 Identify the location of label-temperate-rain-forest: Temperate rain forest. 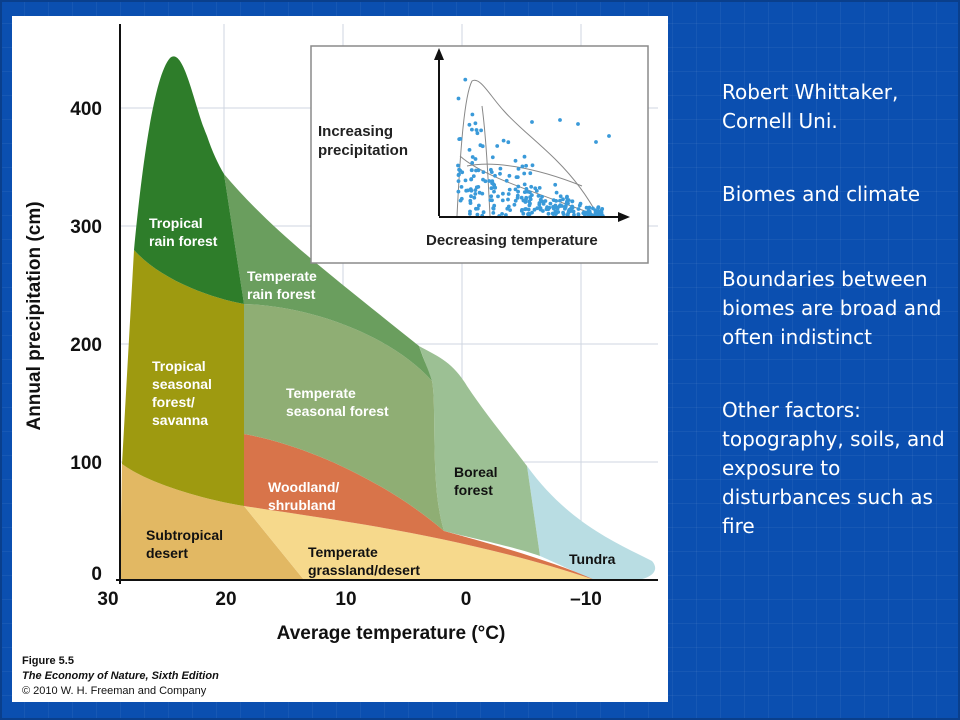
(284, 285).